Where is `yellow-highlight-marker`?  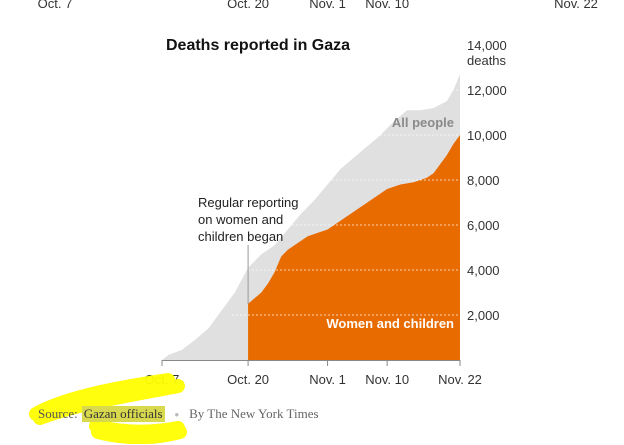 yellow-highlight-marker is located at coordinates (108, 408).